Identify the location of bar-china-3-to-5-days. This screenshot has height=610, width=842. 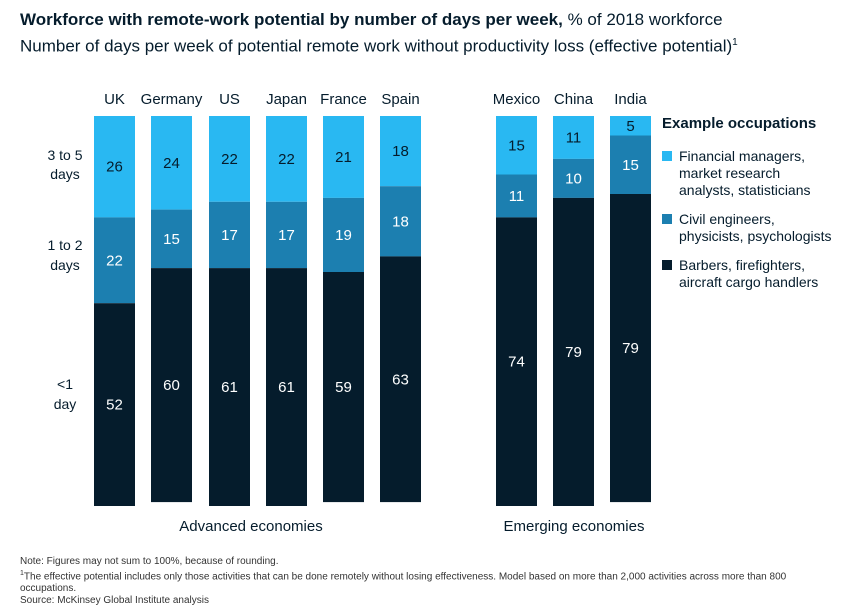
(573, 137).